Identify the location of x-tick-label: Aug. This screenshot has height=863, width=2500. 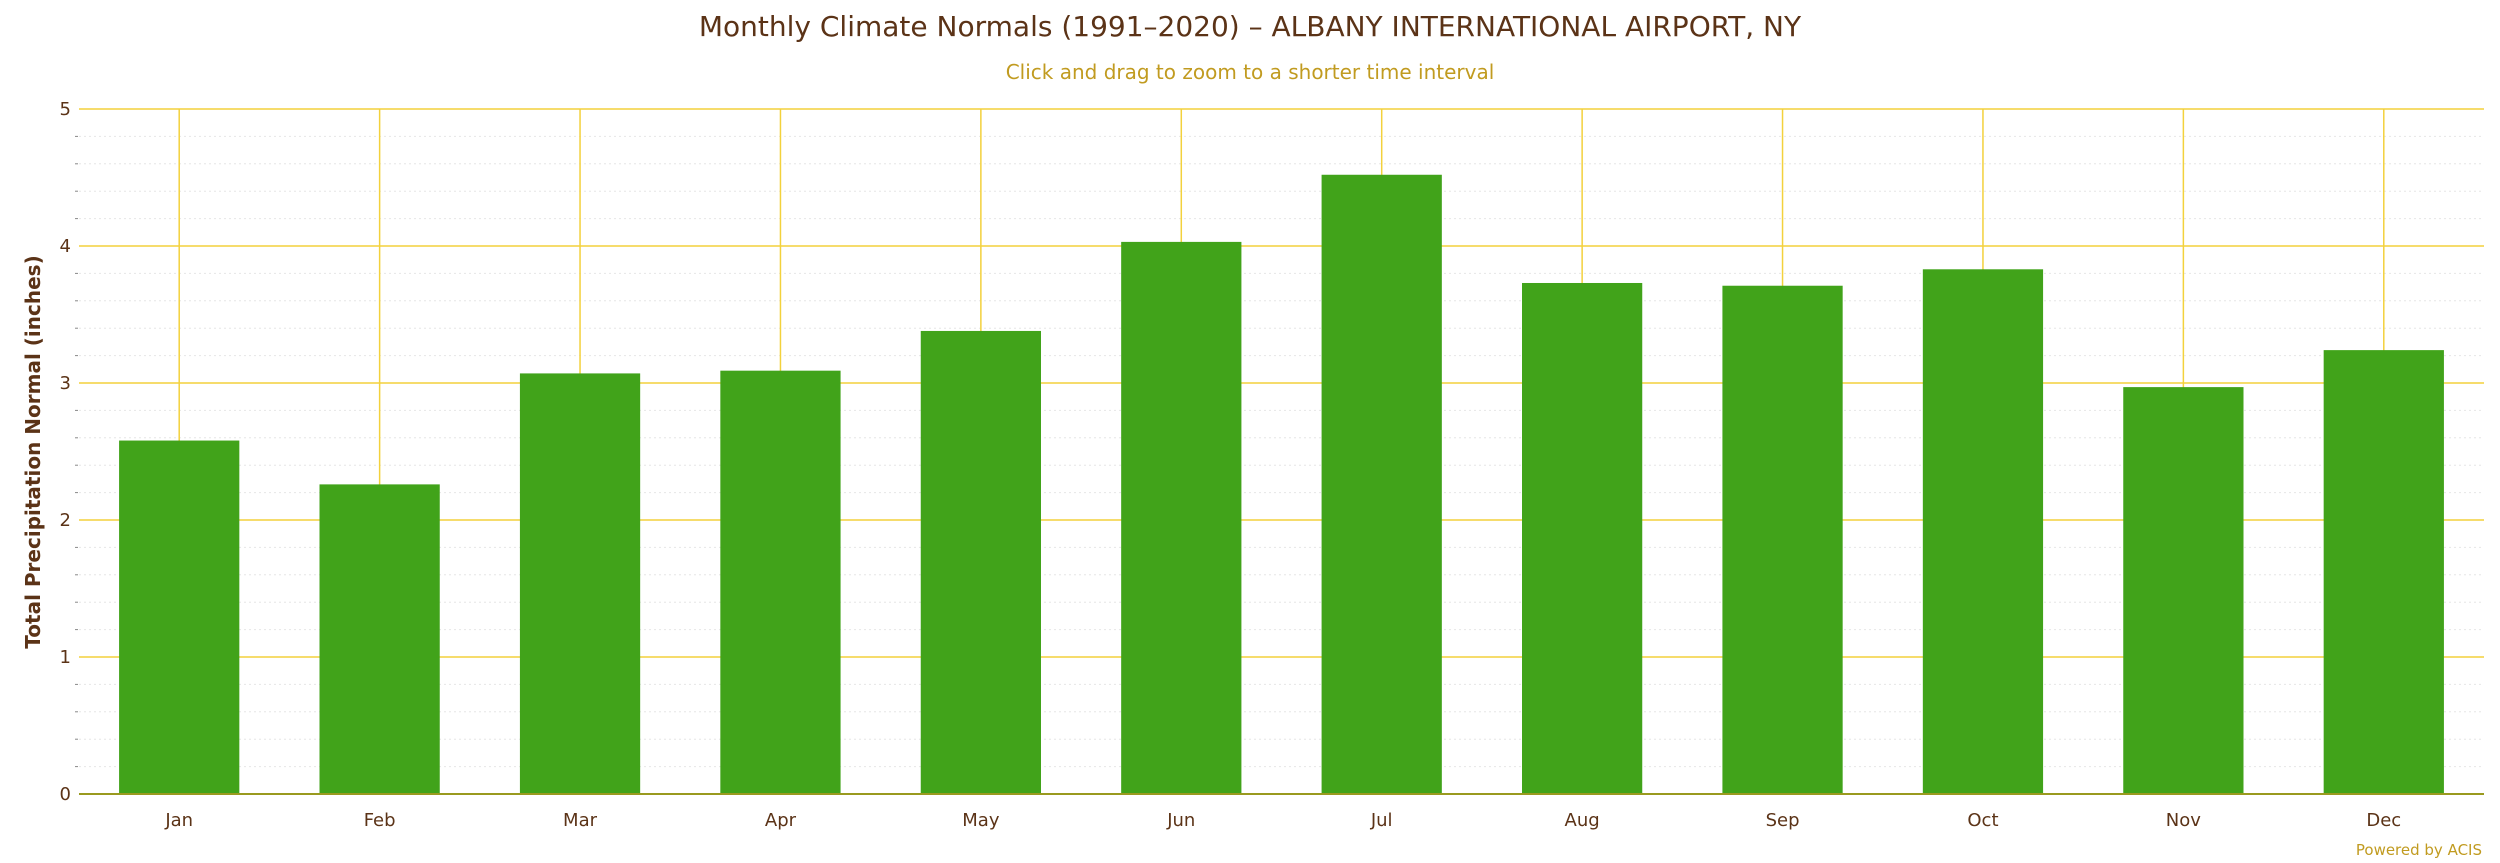
(1582, 820).